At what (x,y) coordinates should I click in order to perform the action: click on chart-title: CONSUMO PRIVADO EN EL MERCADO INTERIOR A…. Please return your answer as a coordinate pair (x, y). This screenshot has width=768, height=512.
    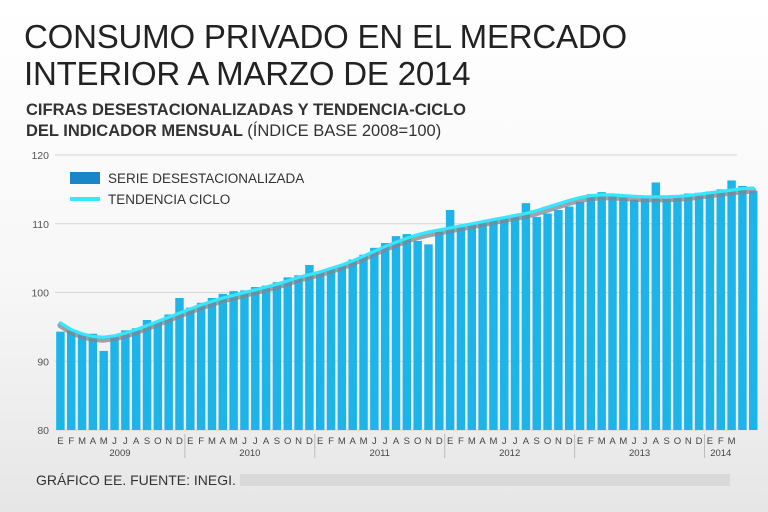
    Looking at the image, I should click on (325, 55).